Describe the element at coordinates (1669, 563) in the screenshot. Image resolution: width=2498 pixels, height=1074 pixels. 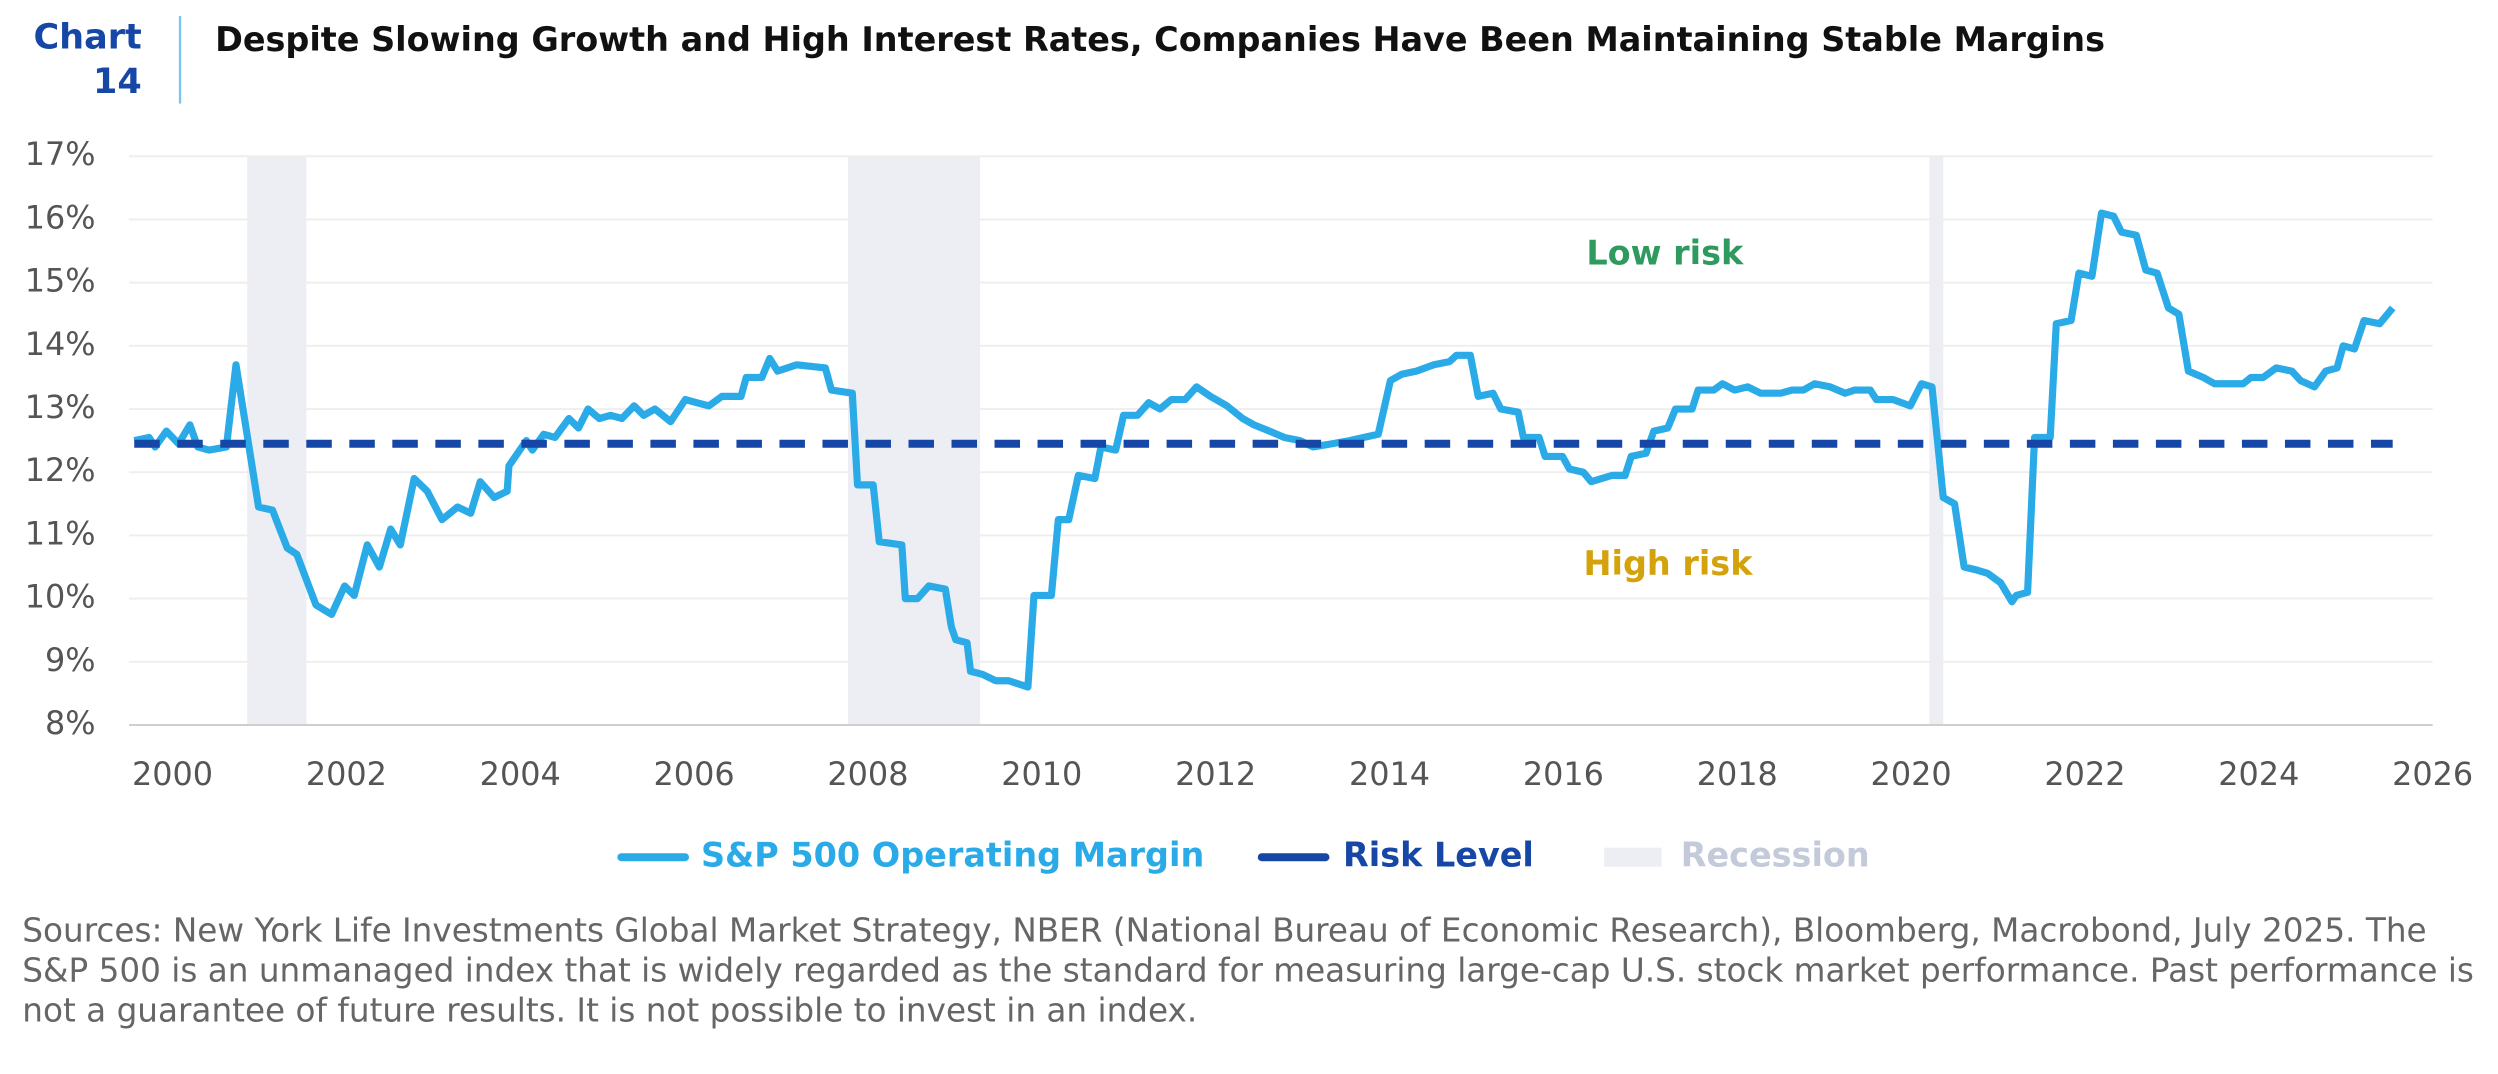
I see `annotation: High risk` at that location.